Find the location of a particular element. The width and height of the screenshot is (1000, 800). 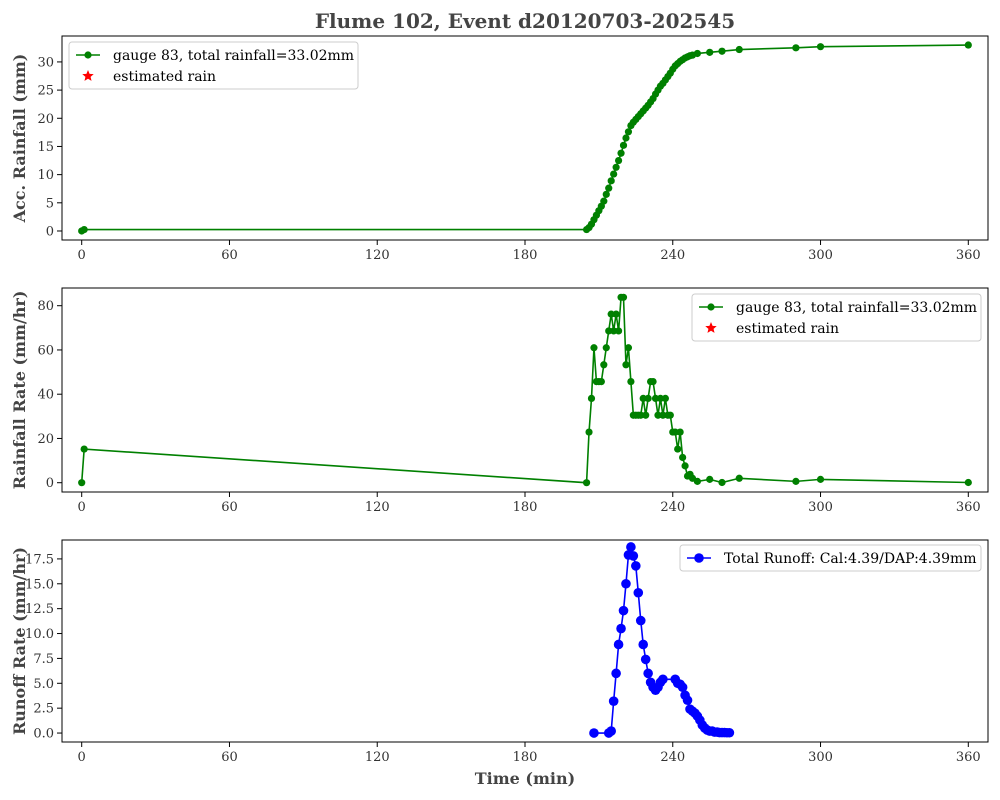

x-tick-label: 240 is located at coordinates (672, 255).